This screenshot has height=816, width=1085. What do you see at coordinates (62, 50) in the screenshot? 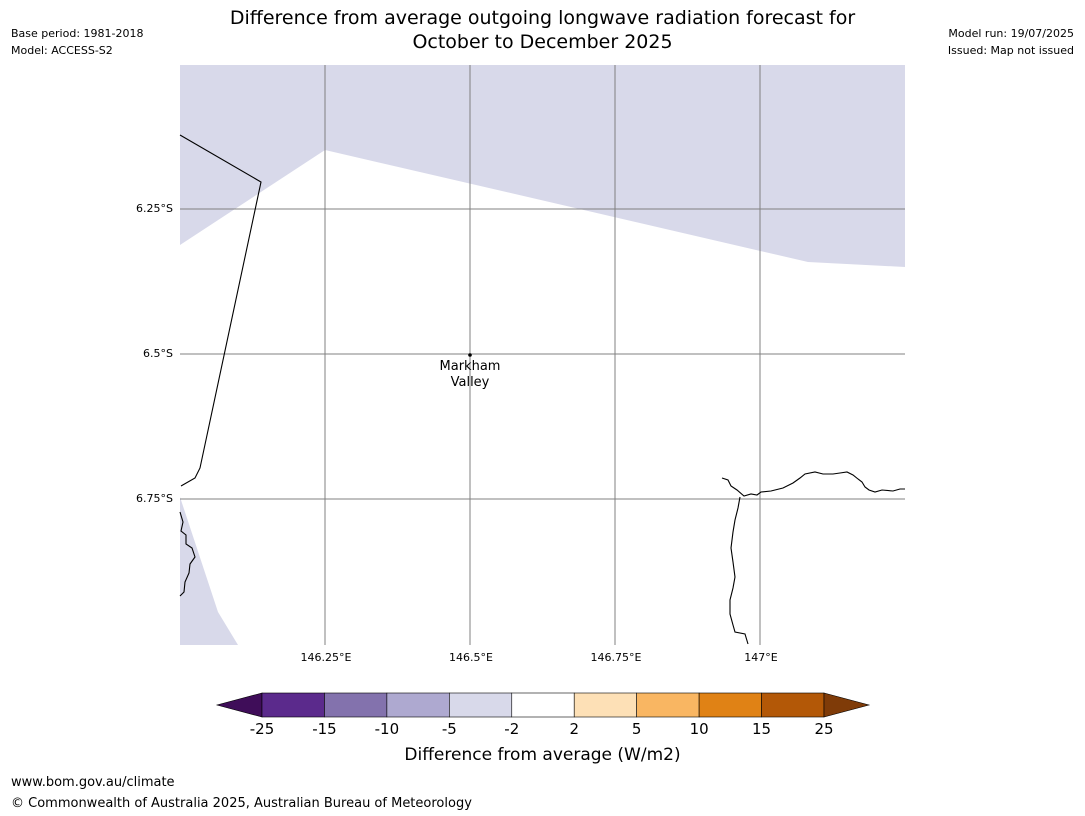
I see `model-text: Model: ACCESS-S2` at bounding box center [62, 50].